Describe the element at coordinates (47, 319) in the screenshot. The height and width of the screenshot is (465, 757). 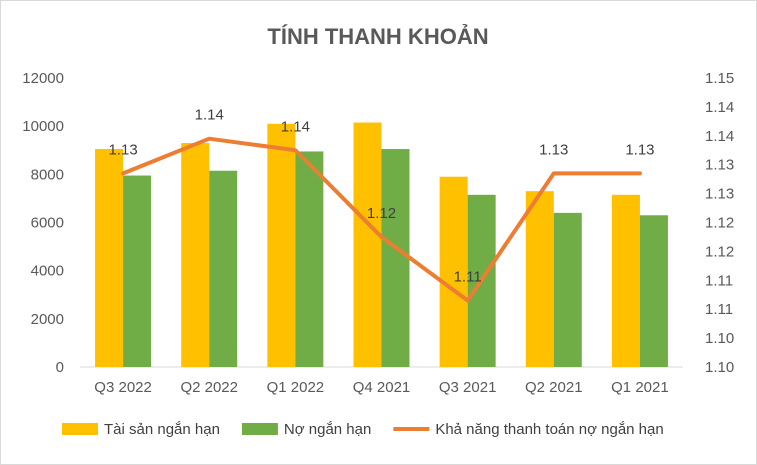
I see `left-tick-label: 2000` at that location.